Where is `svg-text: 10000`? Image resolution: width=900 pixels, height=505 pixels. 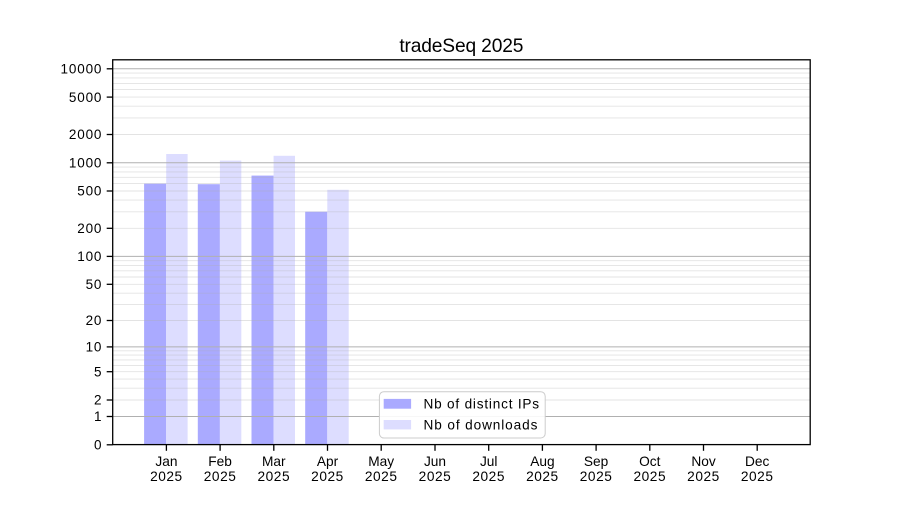
svg-text: 10000 is located at coordinates (82, 69).